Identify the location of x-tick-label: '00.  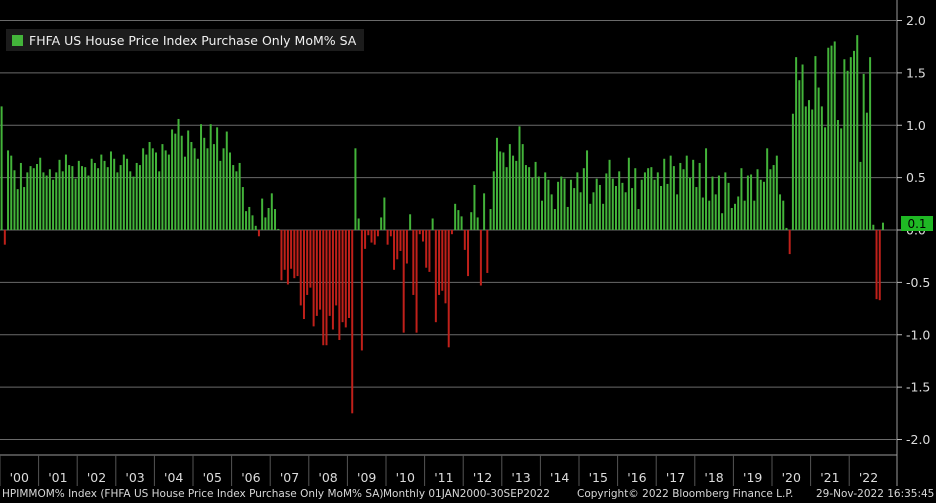
(19, 477).